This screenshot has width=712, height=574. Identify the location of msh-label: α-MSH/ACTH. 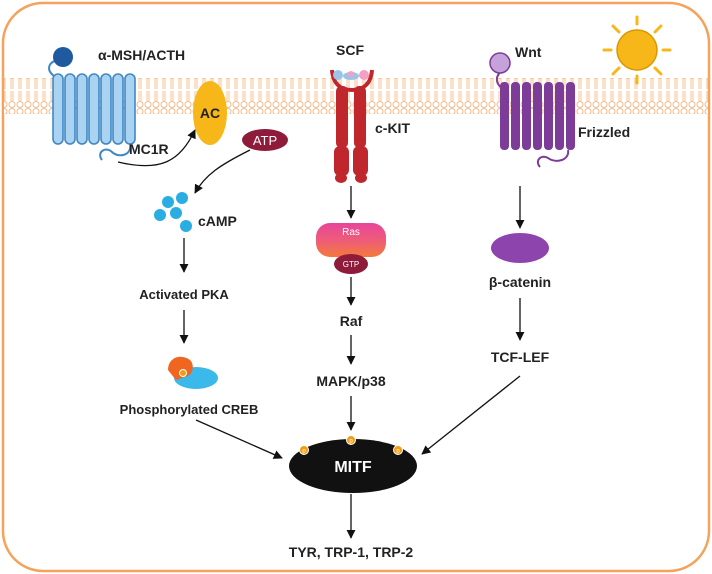
(141, 55).